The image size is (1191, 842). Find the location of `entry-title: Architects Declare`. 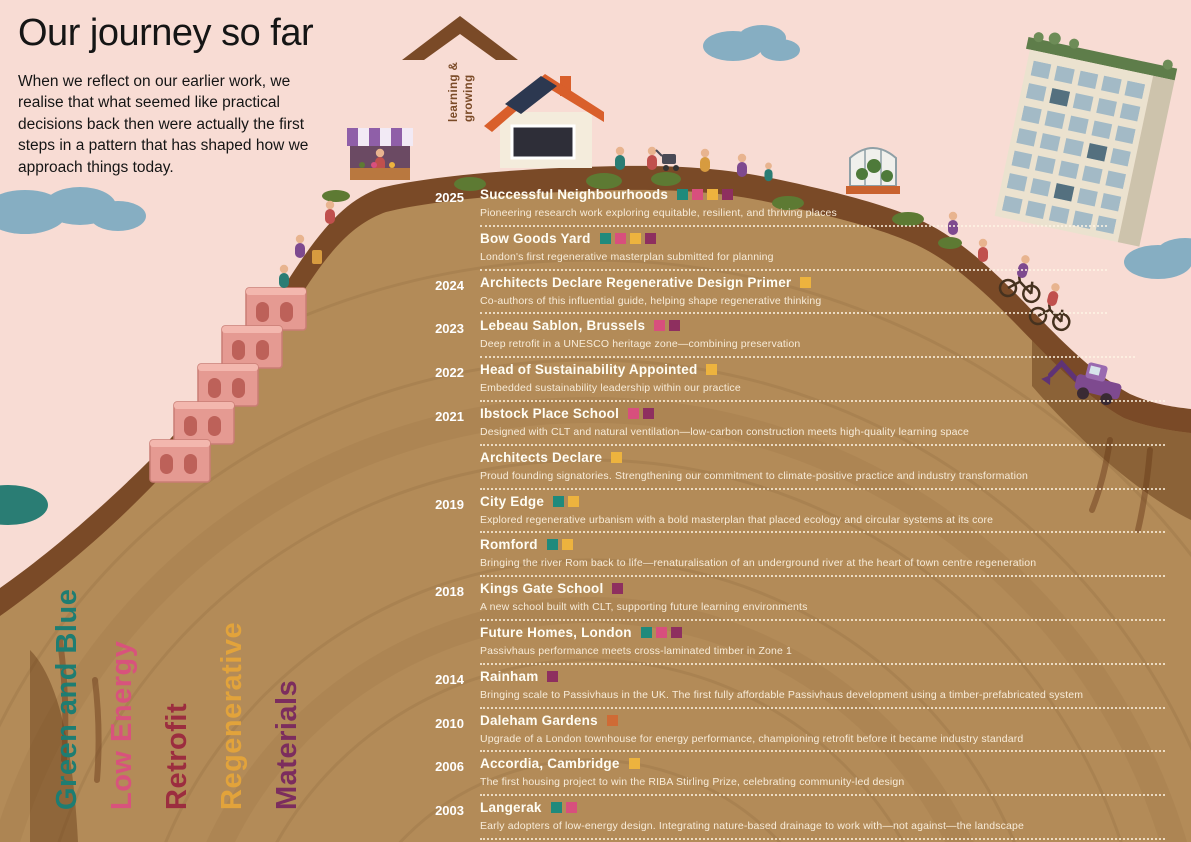

entry-title: Architects Declare is located at coordinates (541, 457).